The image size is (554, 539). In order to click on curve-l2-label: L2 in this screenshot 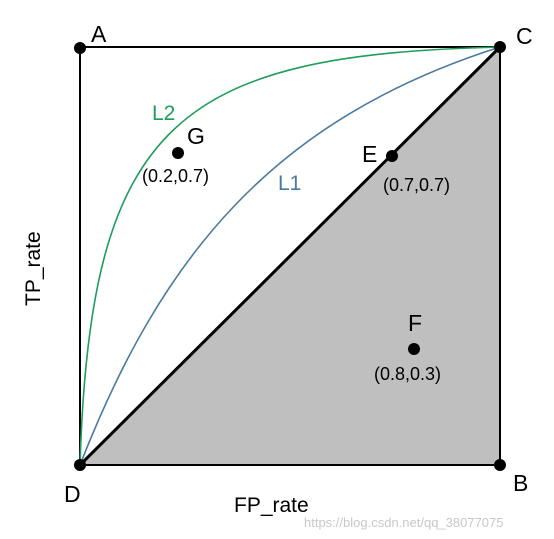, I will do `click(163, 113)`.